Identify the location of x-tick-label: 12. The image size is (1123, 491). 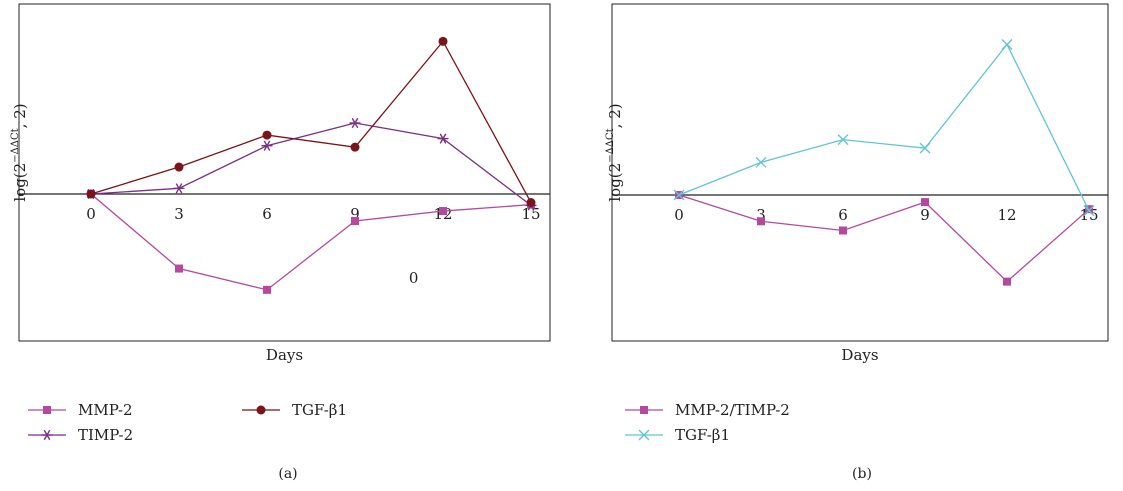
(1006, 215).